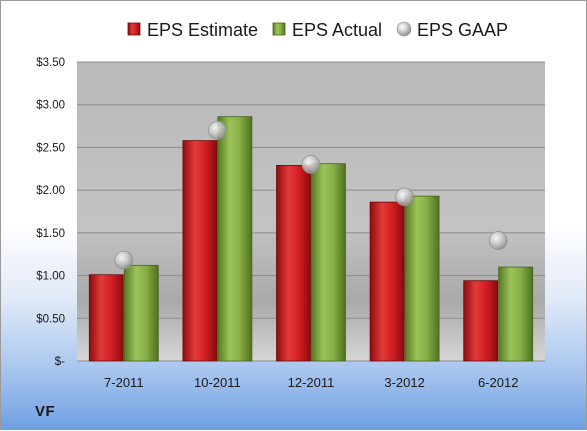  What do you see at coordinates (45, 411) in the screenshot?
I see `ticker-label: VF` at bounding box center [45, 411].